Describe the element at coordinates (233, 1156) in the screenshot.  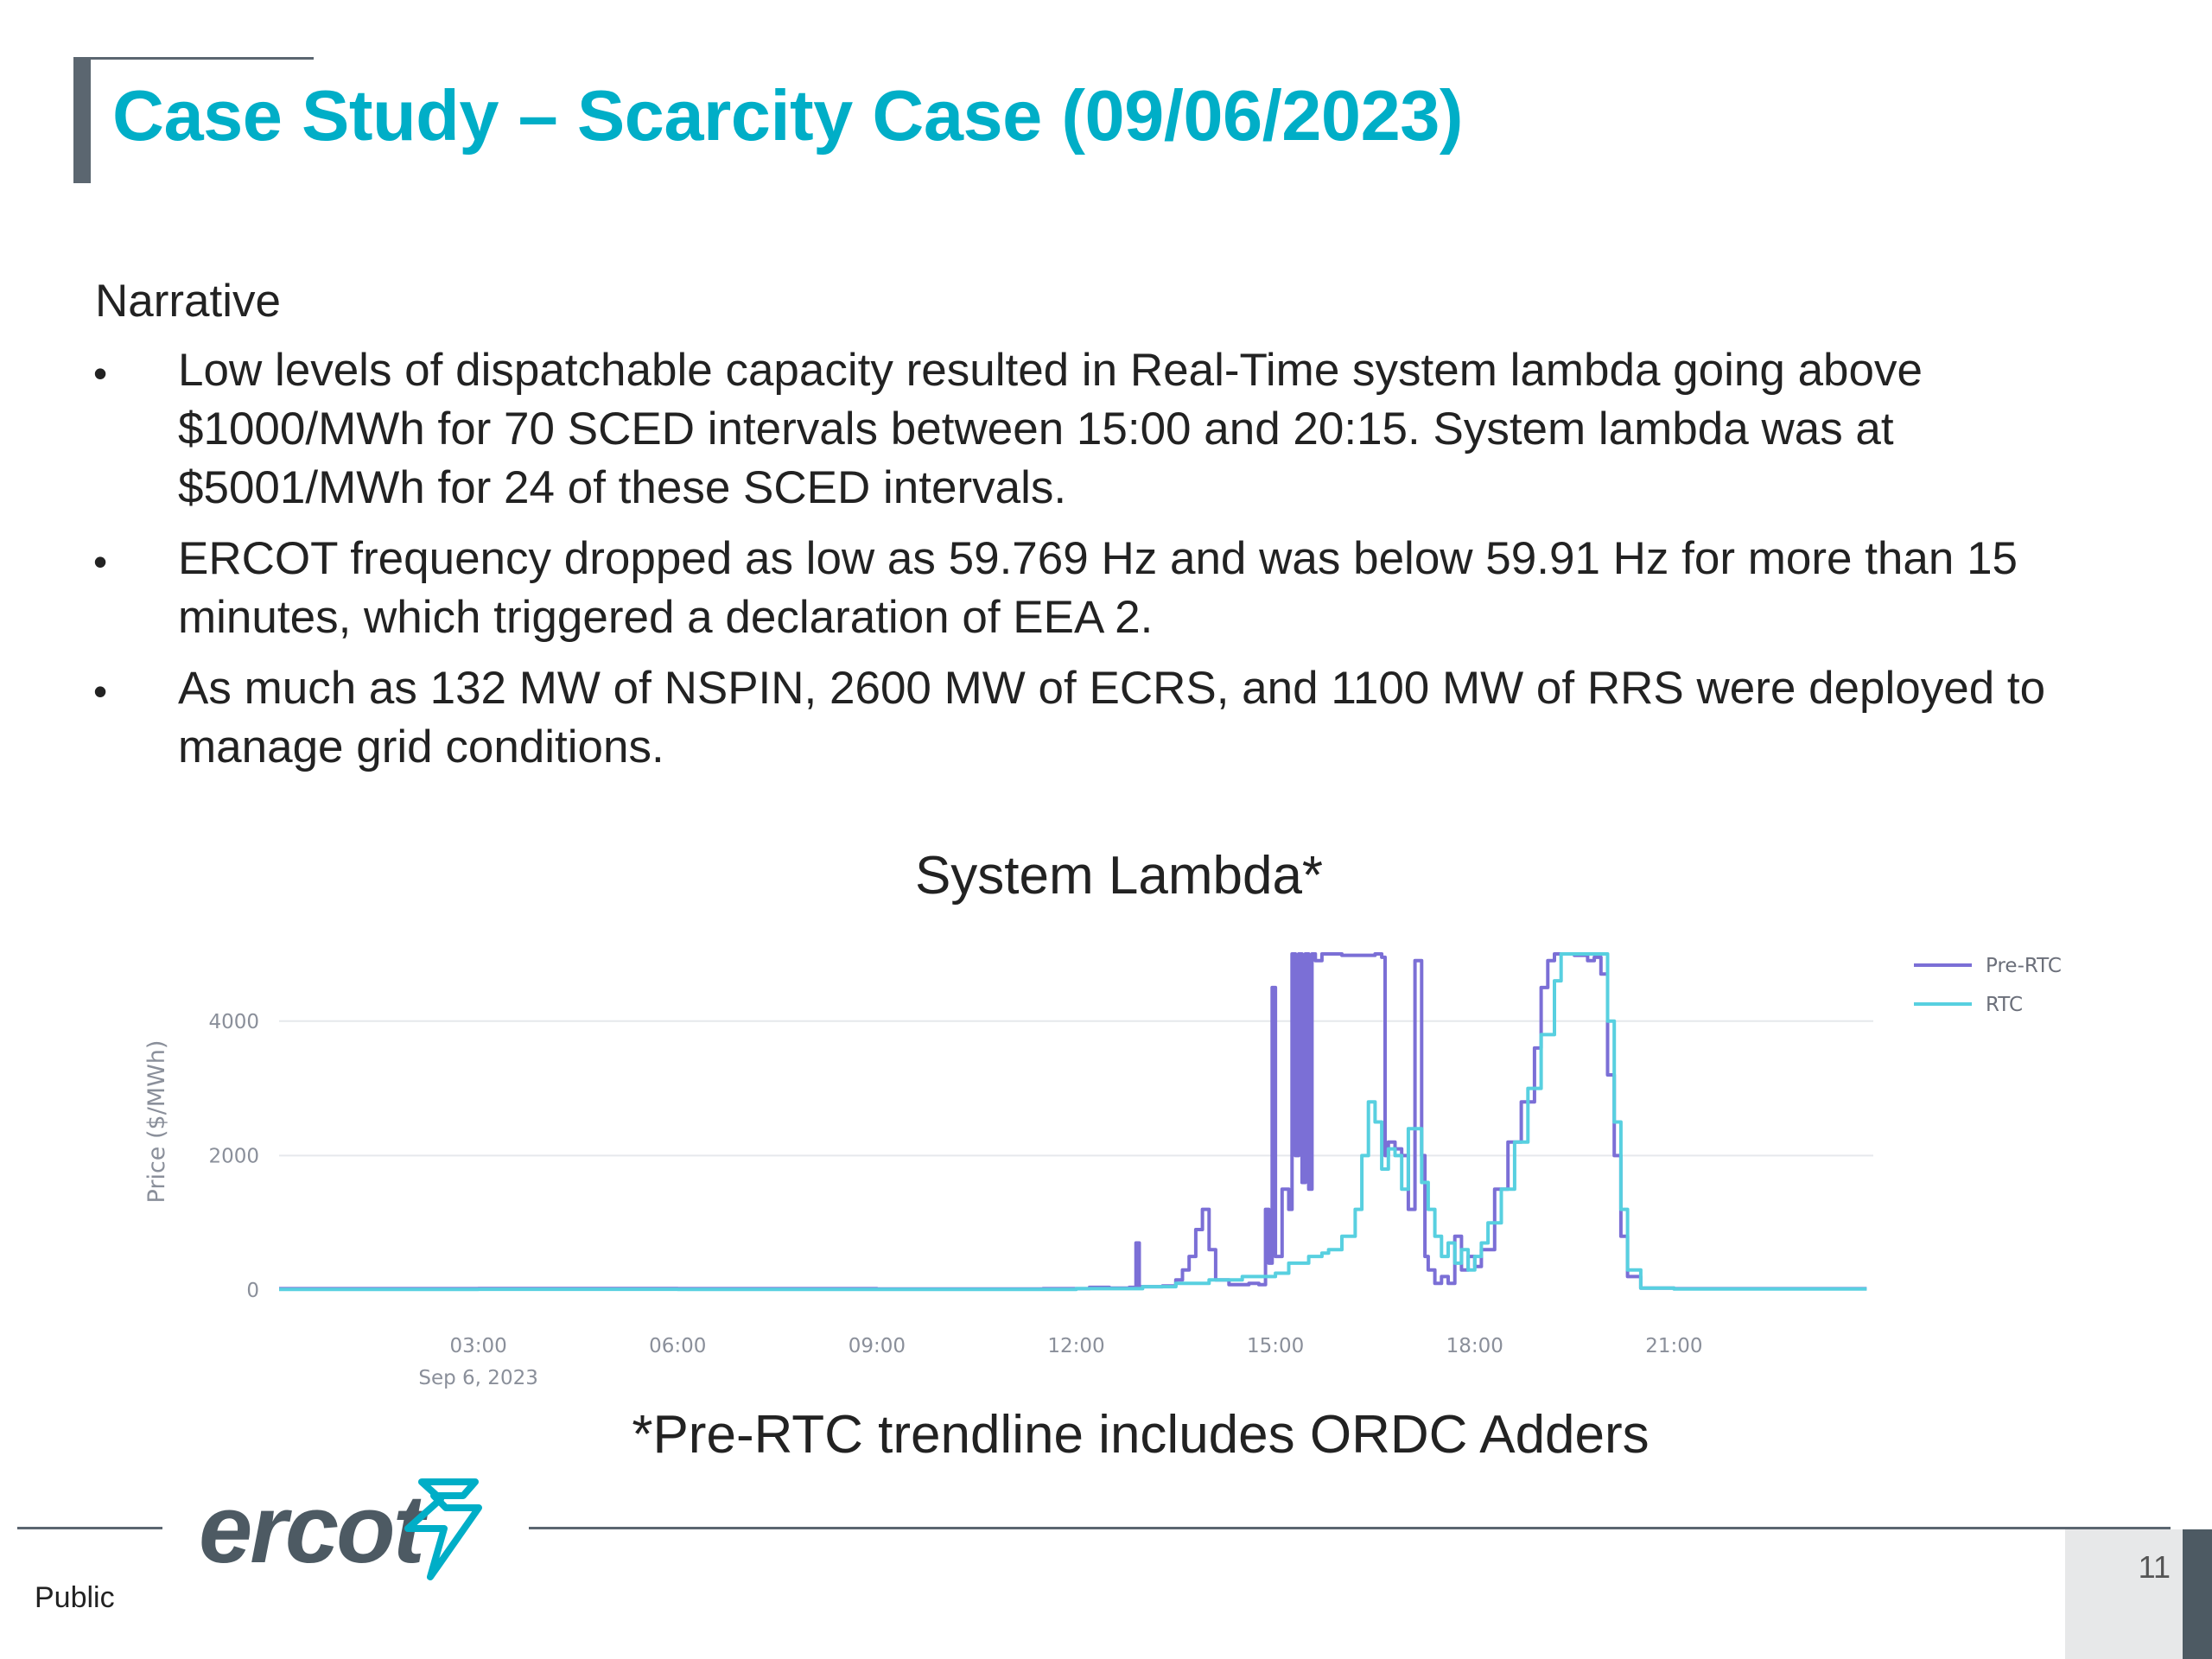
I see `y-tick-label: 2000` at that location.